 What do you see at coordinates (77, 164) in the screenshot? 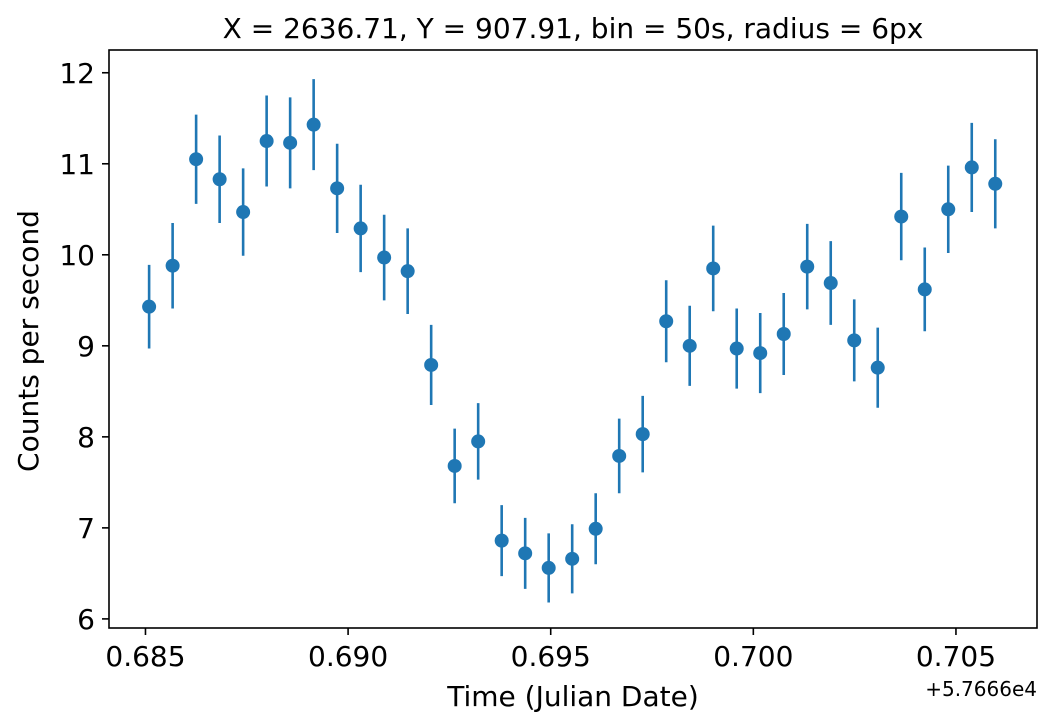
I see `y-tick-label: 11` at bounding box center [77, 164].